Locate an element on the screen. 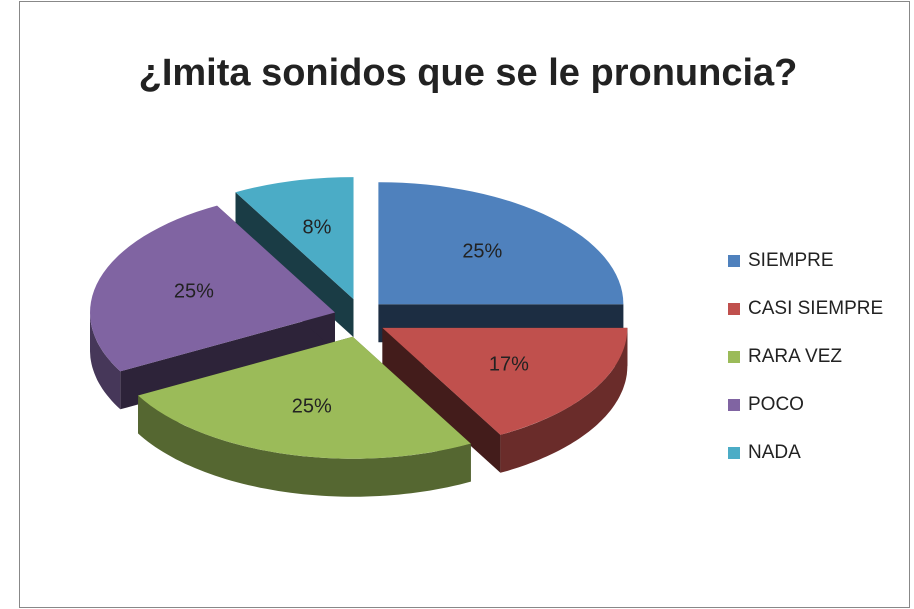  legend-label: SIEMPRE is located at coordinates (791, 260).